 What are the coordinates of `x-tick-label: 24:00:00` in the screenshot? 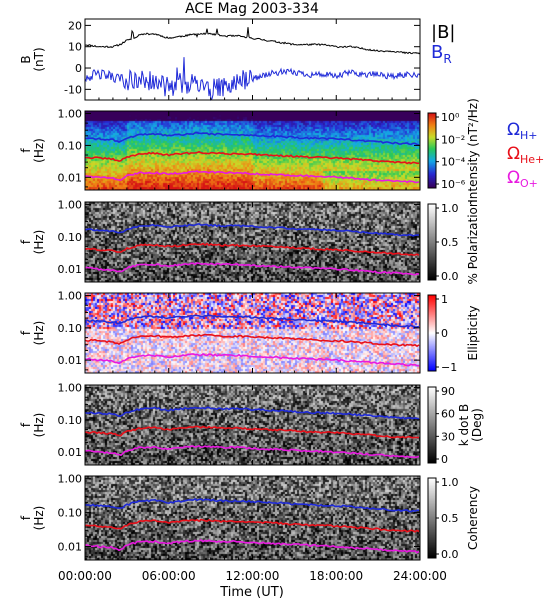 It's located at (420, 576).